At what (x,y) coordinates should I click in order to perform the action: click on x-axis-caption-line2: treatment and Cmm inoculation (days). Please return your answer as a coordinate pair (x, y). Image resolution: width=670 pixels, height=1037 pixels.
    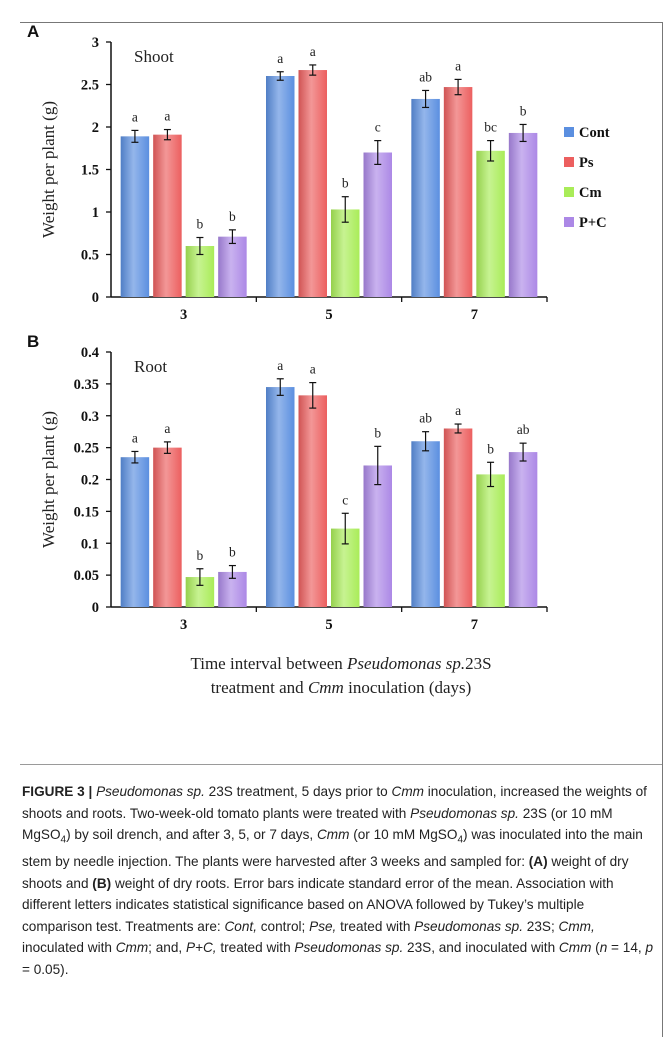
    Looking at the image, I should click on (341, 687).